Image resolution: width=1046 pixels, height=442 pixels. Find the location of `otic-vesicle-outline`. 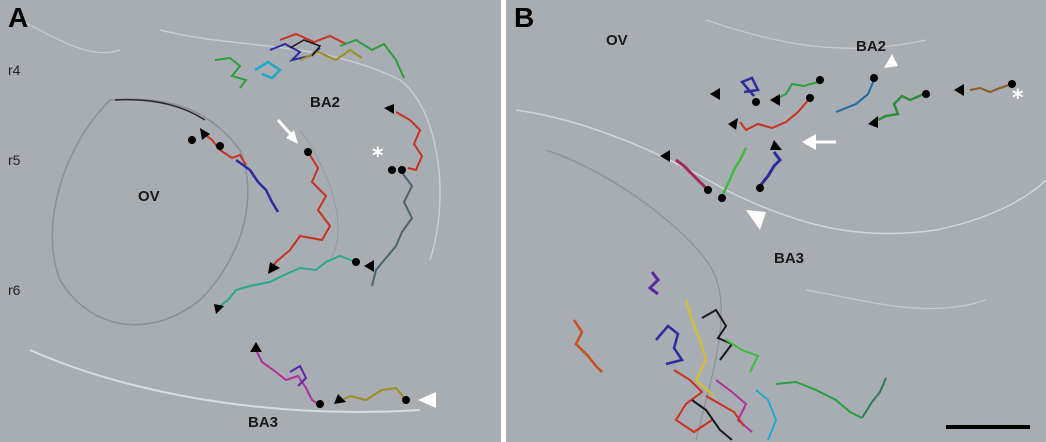

otic-vesicle-outline is located at coordinates (150, 212).